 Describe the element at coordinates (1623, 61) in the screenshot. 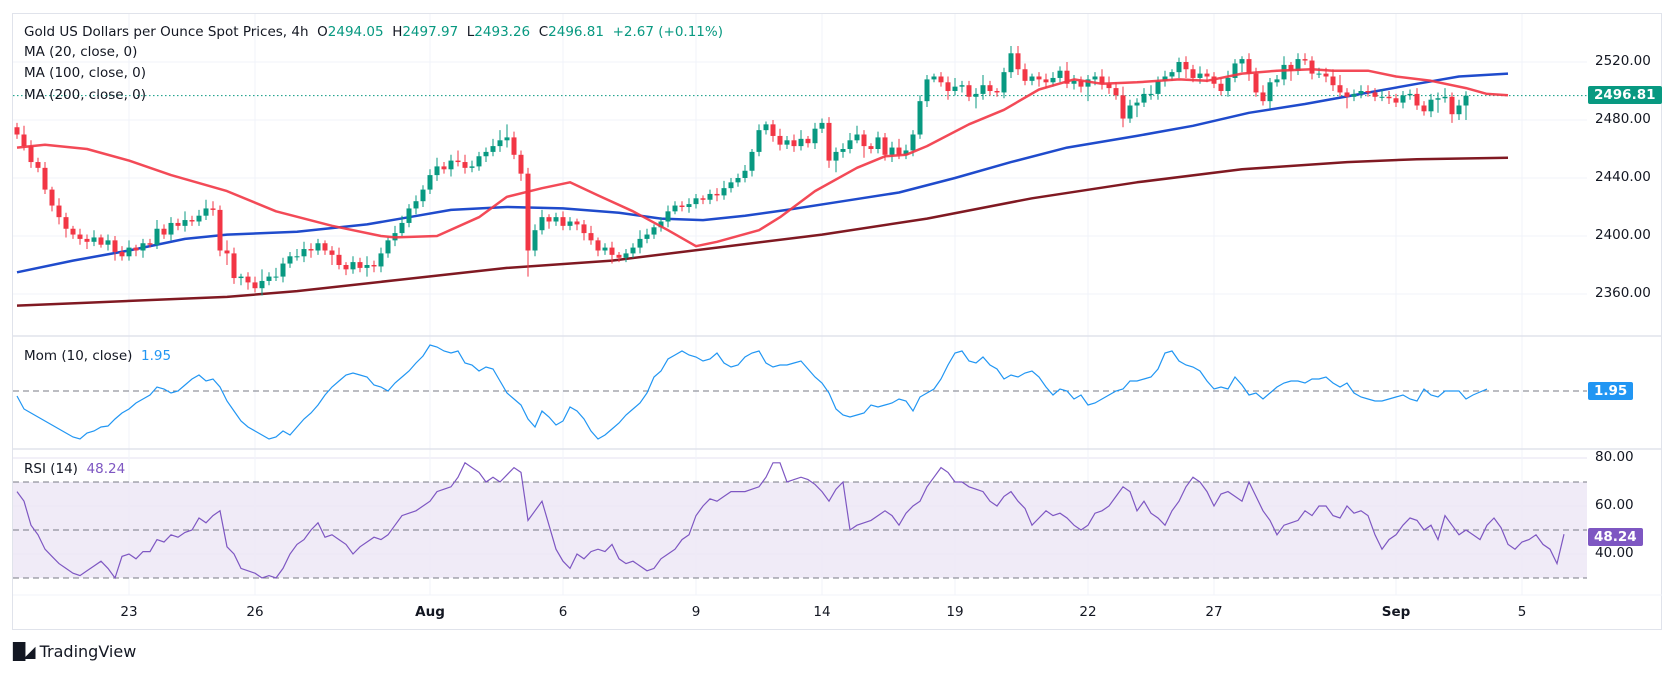

I see `price-tick-label: 2520.00` at that location.